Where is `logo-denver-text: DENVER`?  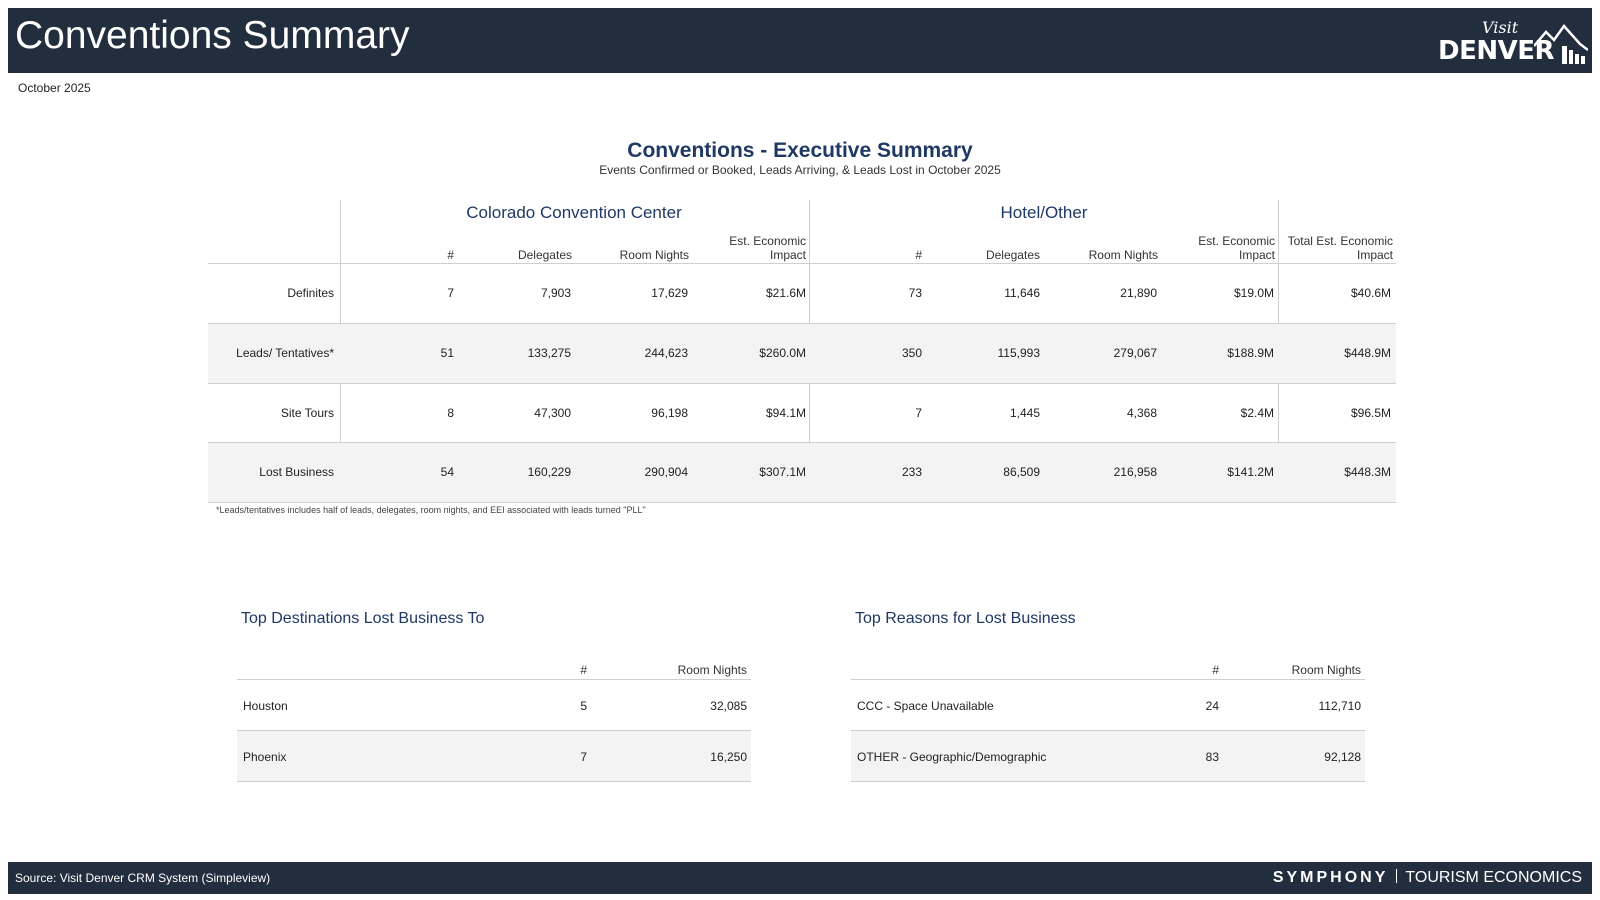
logo-denver-text: DENVER is located at coordinates (1496, 51).